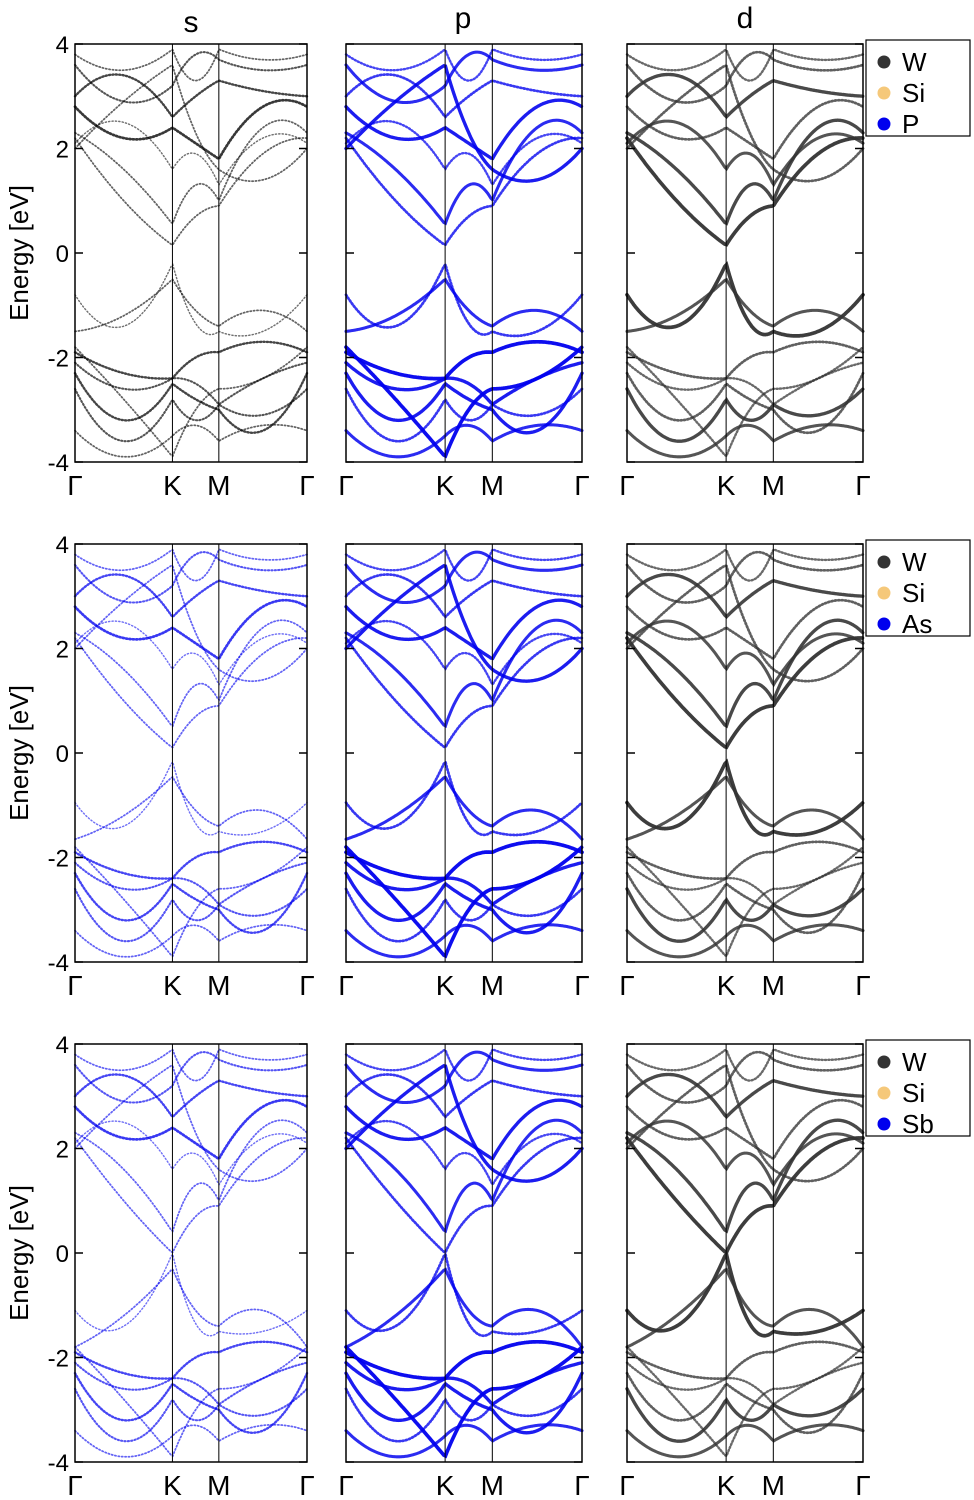  What do you see at coordinates (745, 18) in the screenshot?
I see `column-title-d: d` at bounding box center [745, 18].